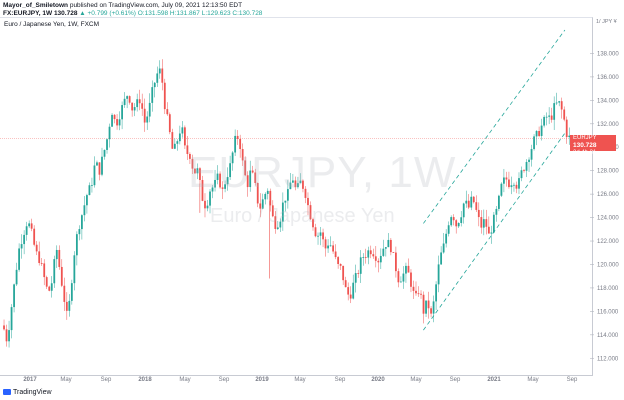 The height and width of the screenshot is (400, 624). Describe the element at coordinates (608, 78) in the screenshot. I see `y-tick-label: 136.000` at that location.